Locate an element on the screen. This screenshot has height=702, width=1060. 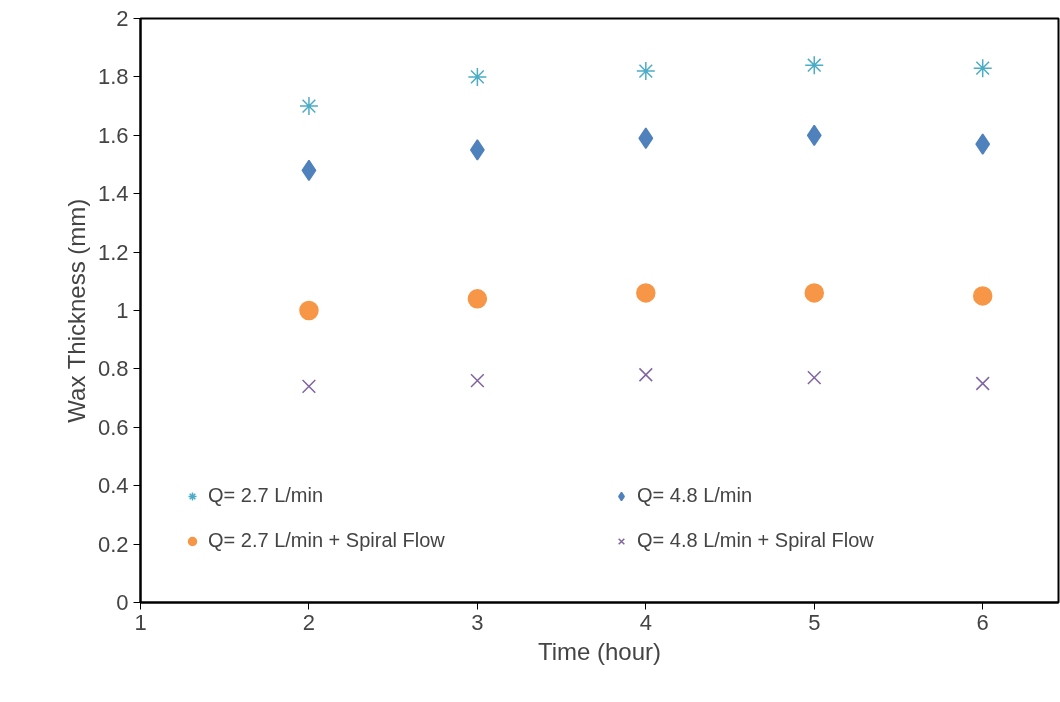
legend-label: Q= 4.8 L/min is located at coordinates (695, 495).